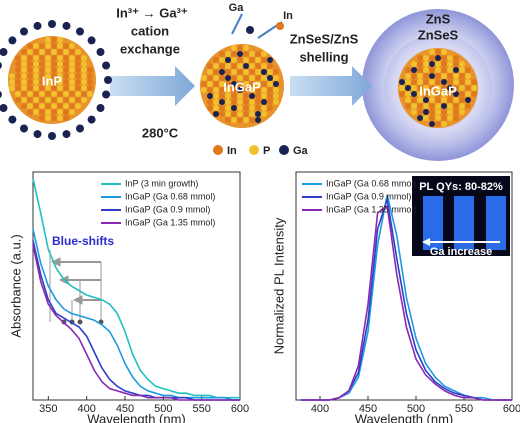 Image resolution: width=520 pixels, height=423 pixels. What do you see at coordinates (464, 409) in the screenshot?
I see `x-tick-label: 550` at bounding box center [464, 409].